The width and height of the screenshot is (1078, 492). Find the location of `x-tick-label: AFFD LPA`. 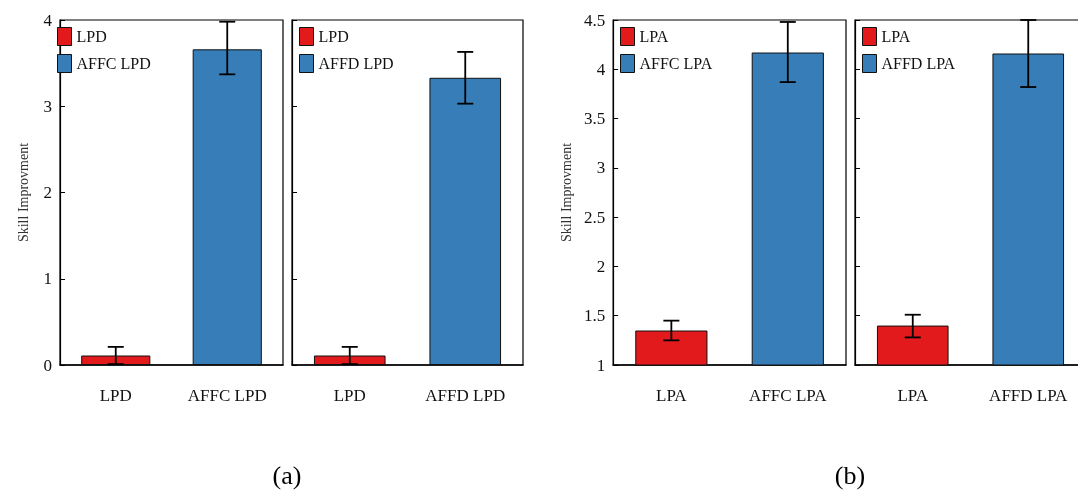

x-tick-label: AFFD LPA is located at coordinates (1029, 395).